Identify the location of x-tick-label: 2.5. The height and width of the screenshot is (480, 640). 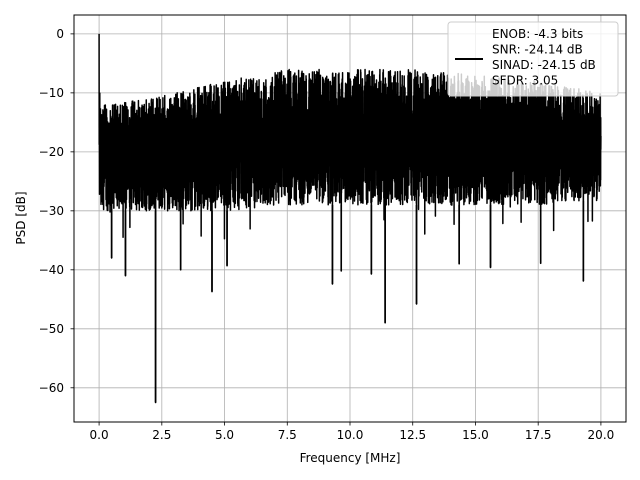
(161, 435).